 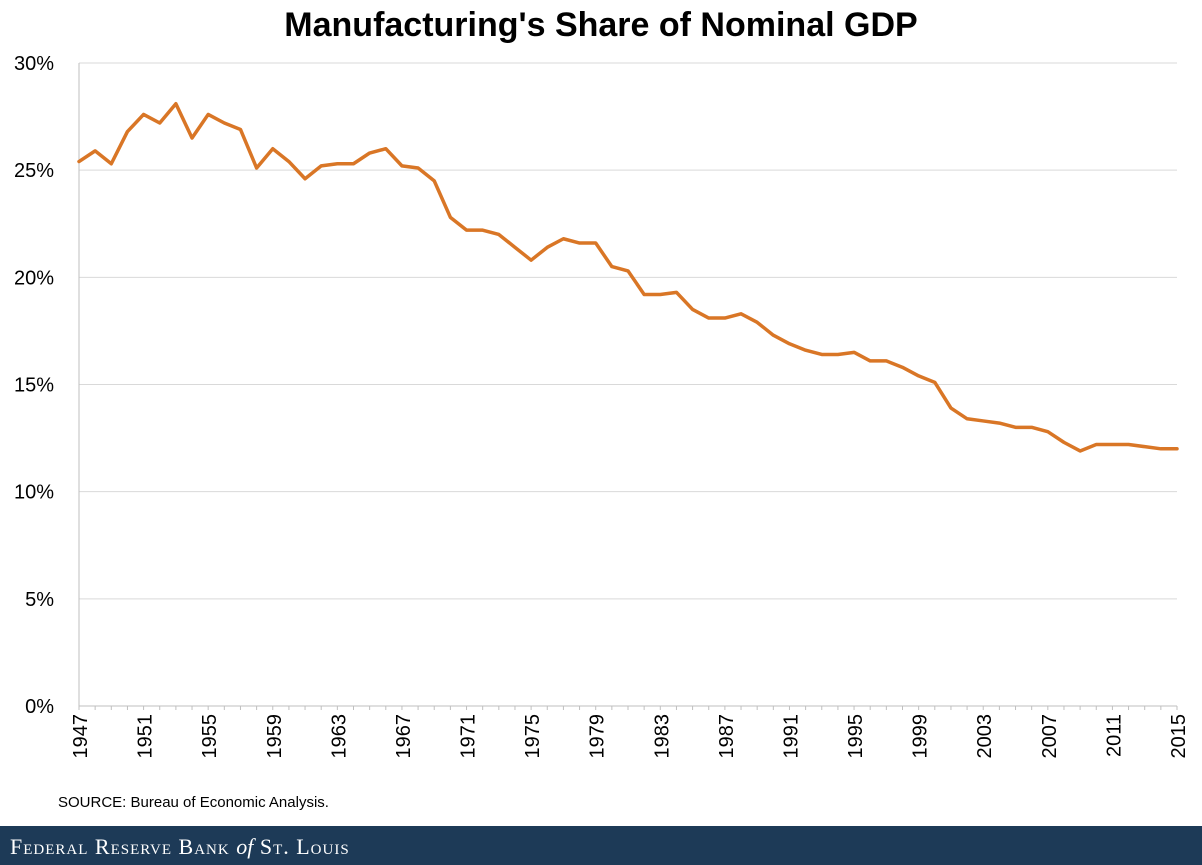 I want to click on footer-part1: Federal Reserve Bank, so click(x=120, y=846).